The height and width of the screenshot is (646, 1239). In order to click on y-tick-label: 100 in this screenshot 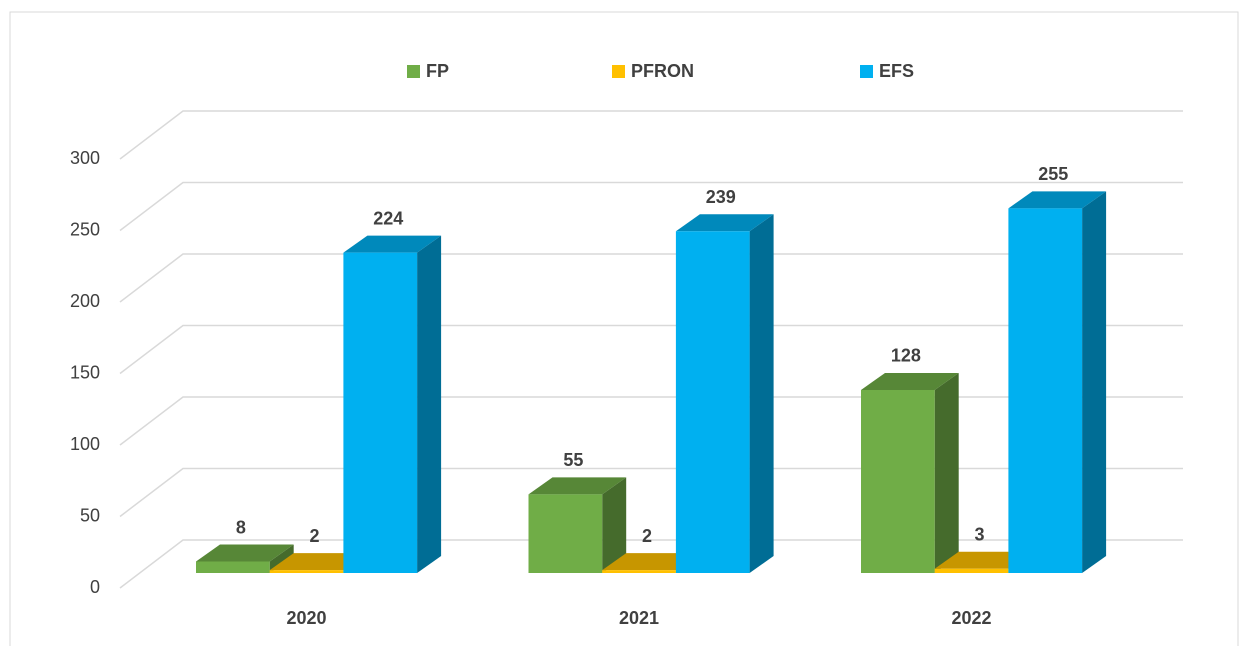, I will do `click(85, 444)`.